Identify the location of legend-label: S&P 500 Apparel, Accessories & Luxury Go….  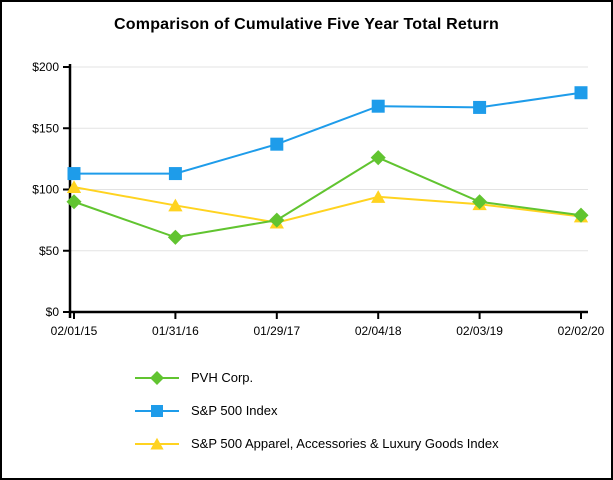
(345, 443).